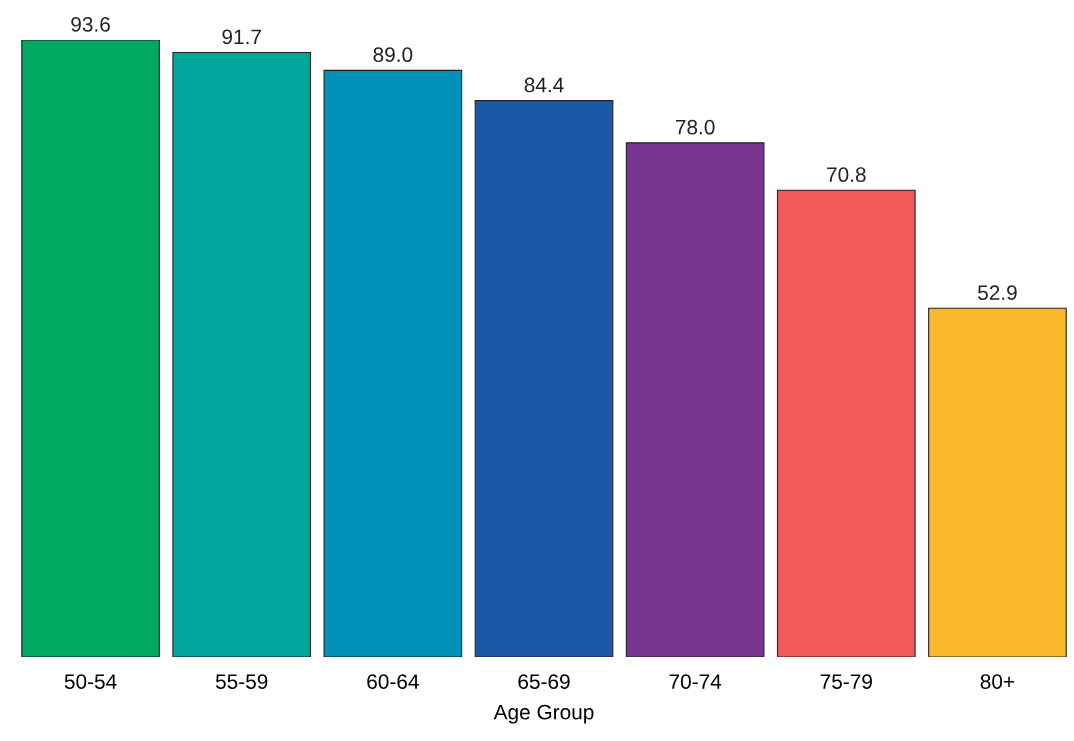 The width and height of the screenshot is (1074, 741). What do you see at coordinates (543, 714) in the screenshot?
I see `x-axis-title: Age Group` at bounding box center [543, 714].